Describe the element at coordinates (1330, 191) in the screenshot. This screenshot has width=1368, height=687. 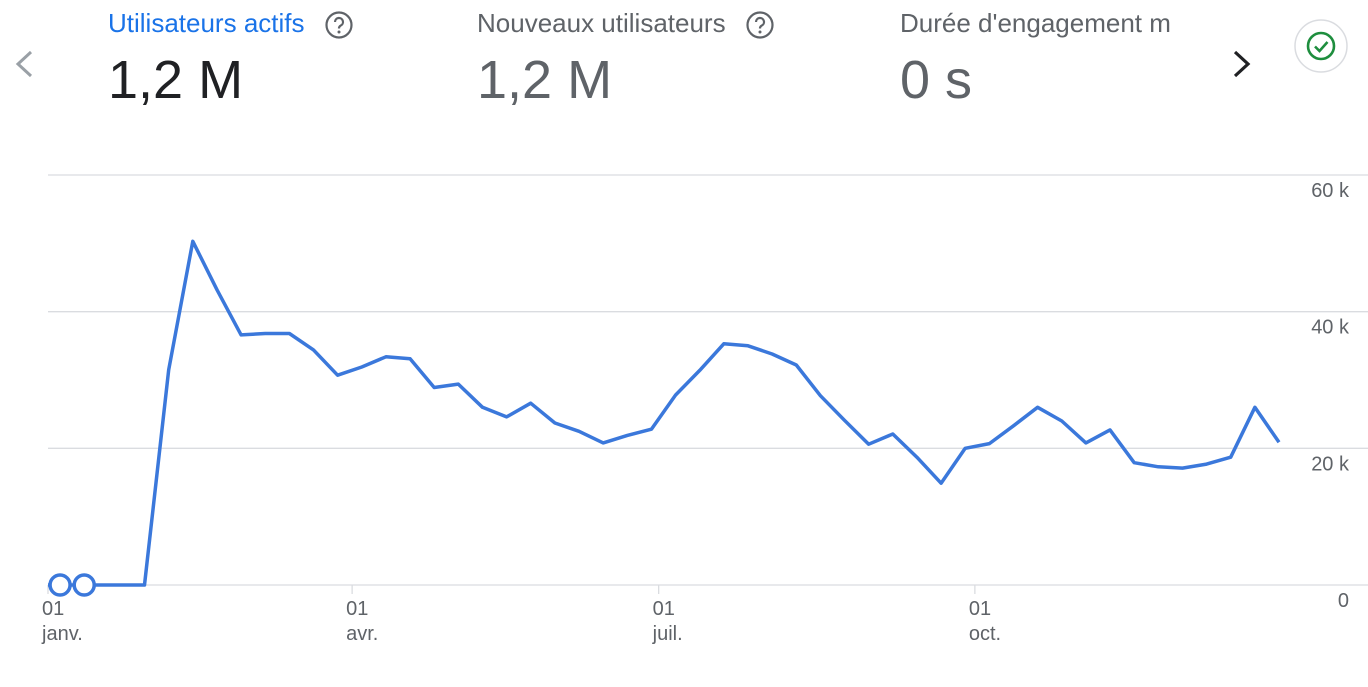
I see `y-tick-label: 60 k` at that location.